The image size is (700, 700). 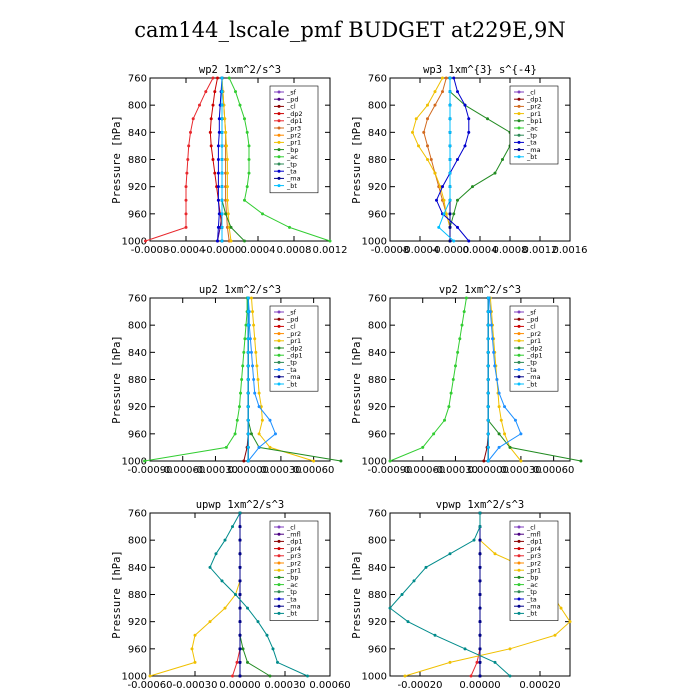 What do you see at coordinates (533, 334) in the screenshot?
I see `legend-entry: _pr2` at bounding box center [533, 334].